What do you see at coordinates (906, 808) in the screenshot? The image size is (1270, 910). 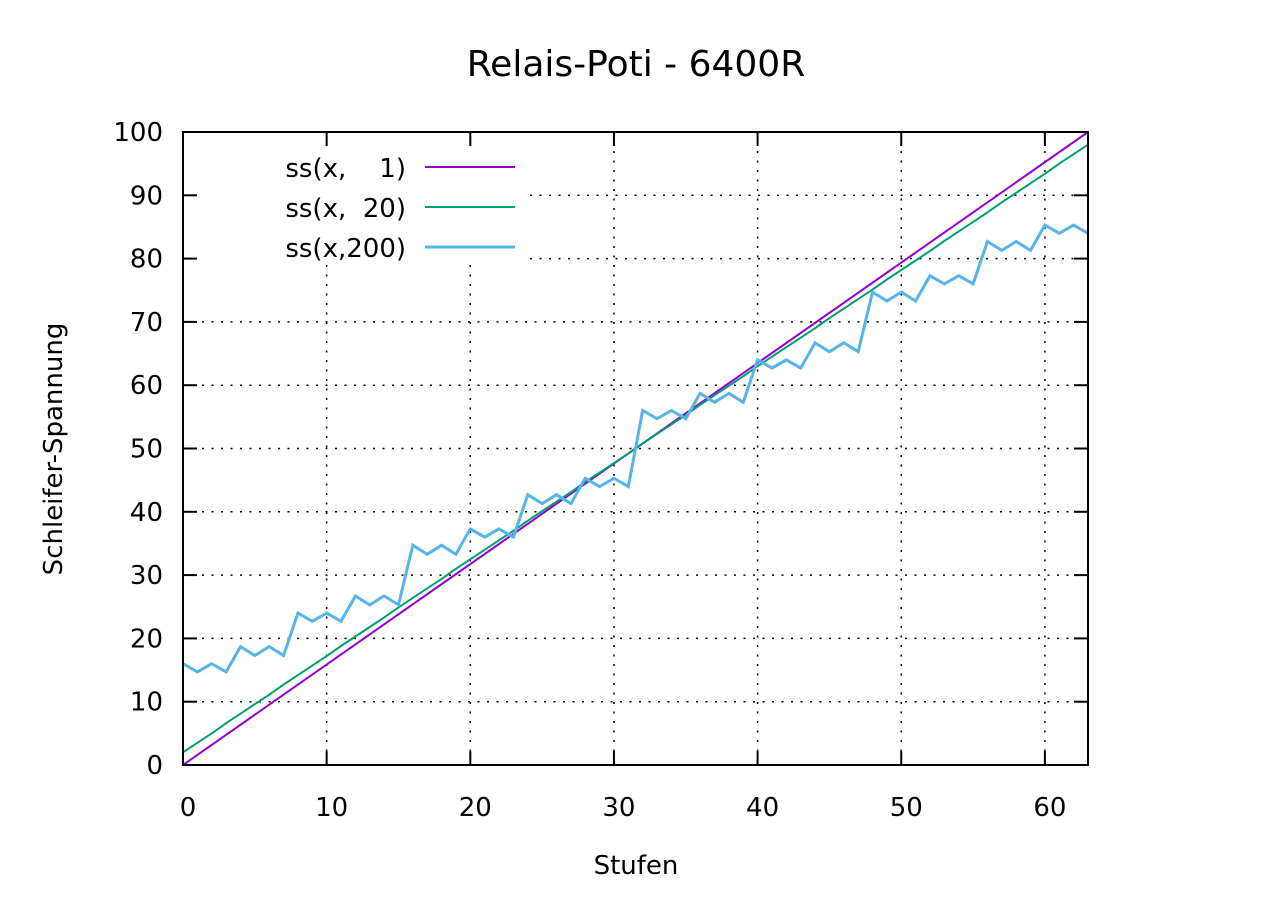 I see `x-tick-label: 50` at bounding box center [906, 808].